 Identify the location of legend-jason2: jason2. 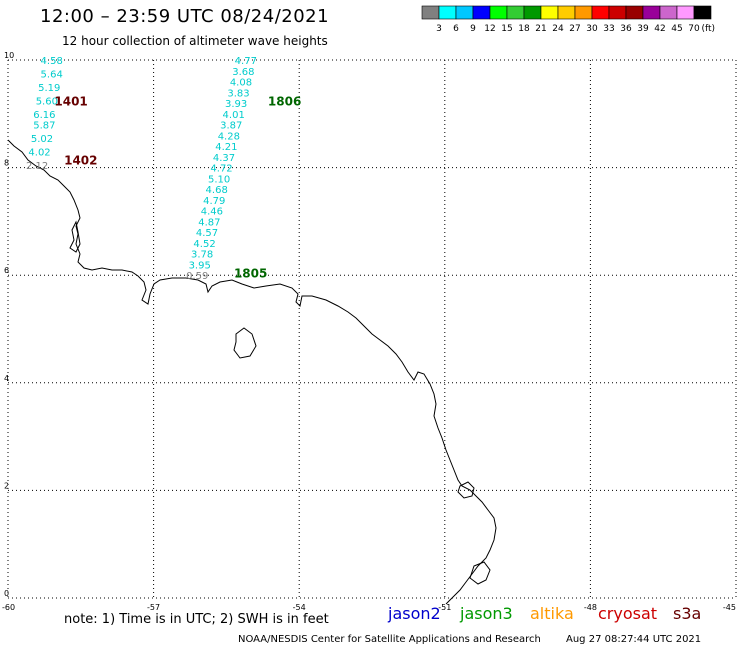
(414, 613).